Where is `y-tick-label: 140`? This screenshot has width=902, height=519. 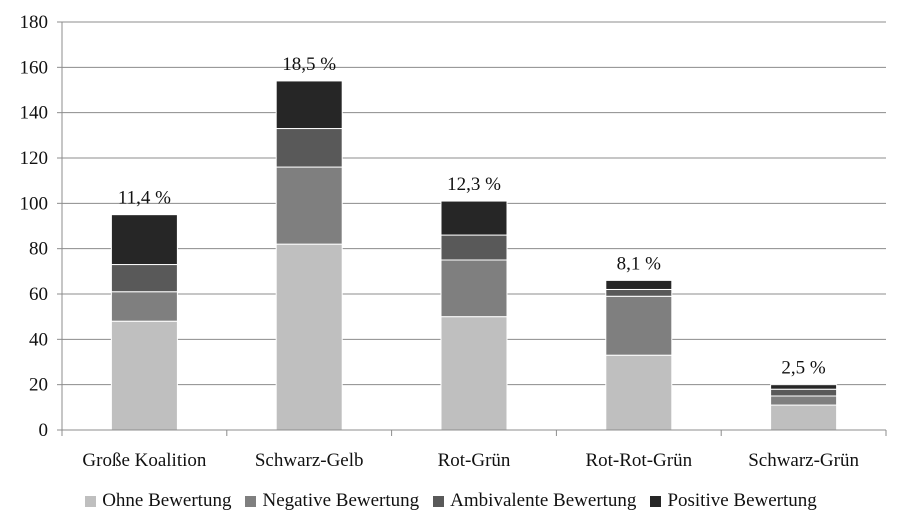 y-tick-label: 140 is located at coordinates (34, 113).